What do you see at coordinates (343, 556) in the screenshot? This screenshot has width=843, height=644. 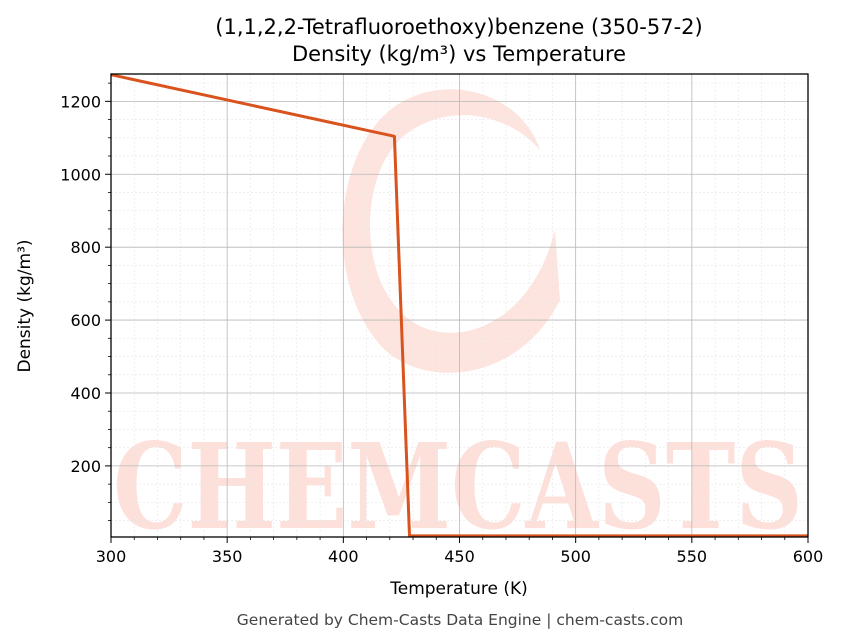 I see `x-tick-label: 400` at bounding box center [343, 556].